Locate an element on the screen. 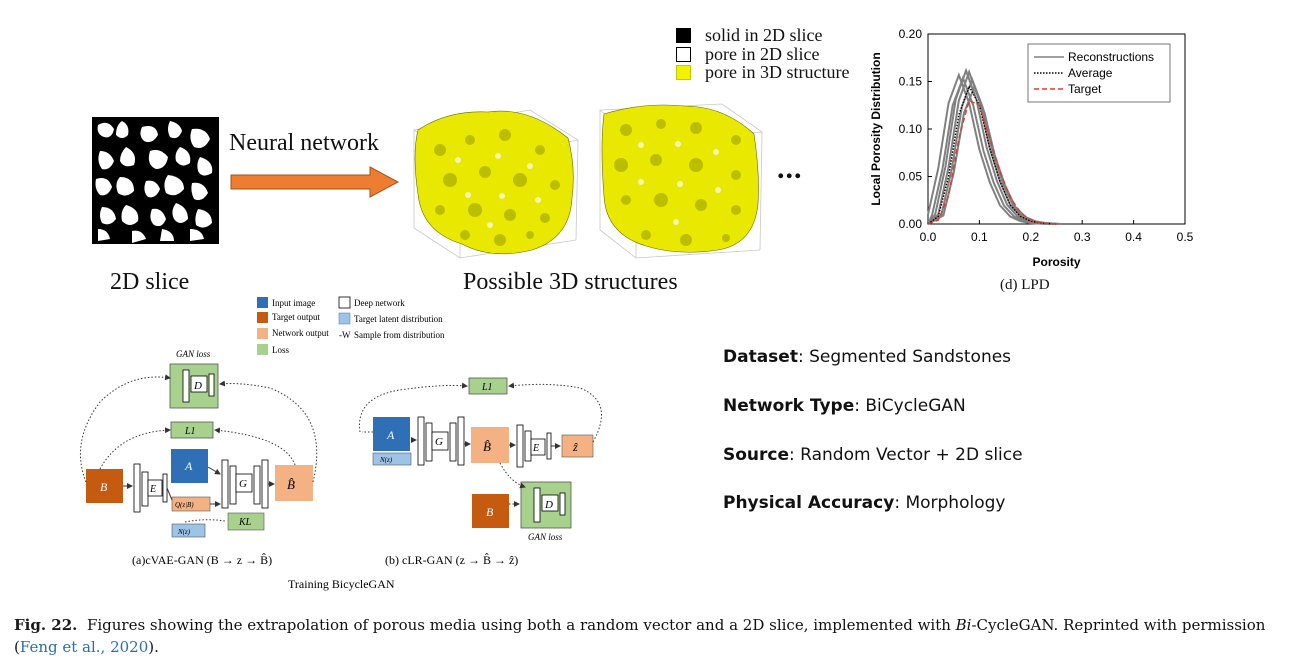 This screenshot has height=665, width=1290. legend-swatch-pore-3d is located at coordinates (683, 72).